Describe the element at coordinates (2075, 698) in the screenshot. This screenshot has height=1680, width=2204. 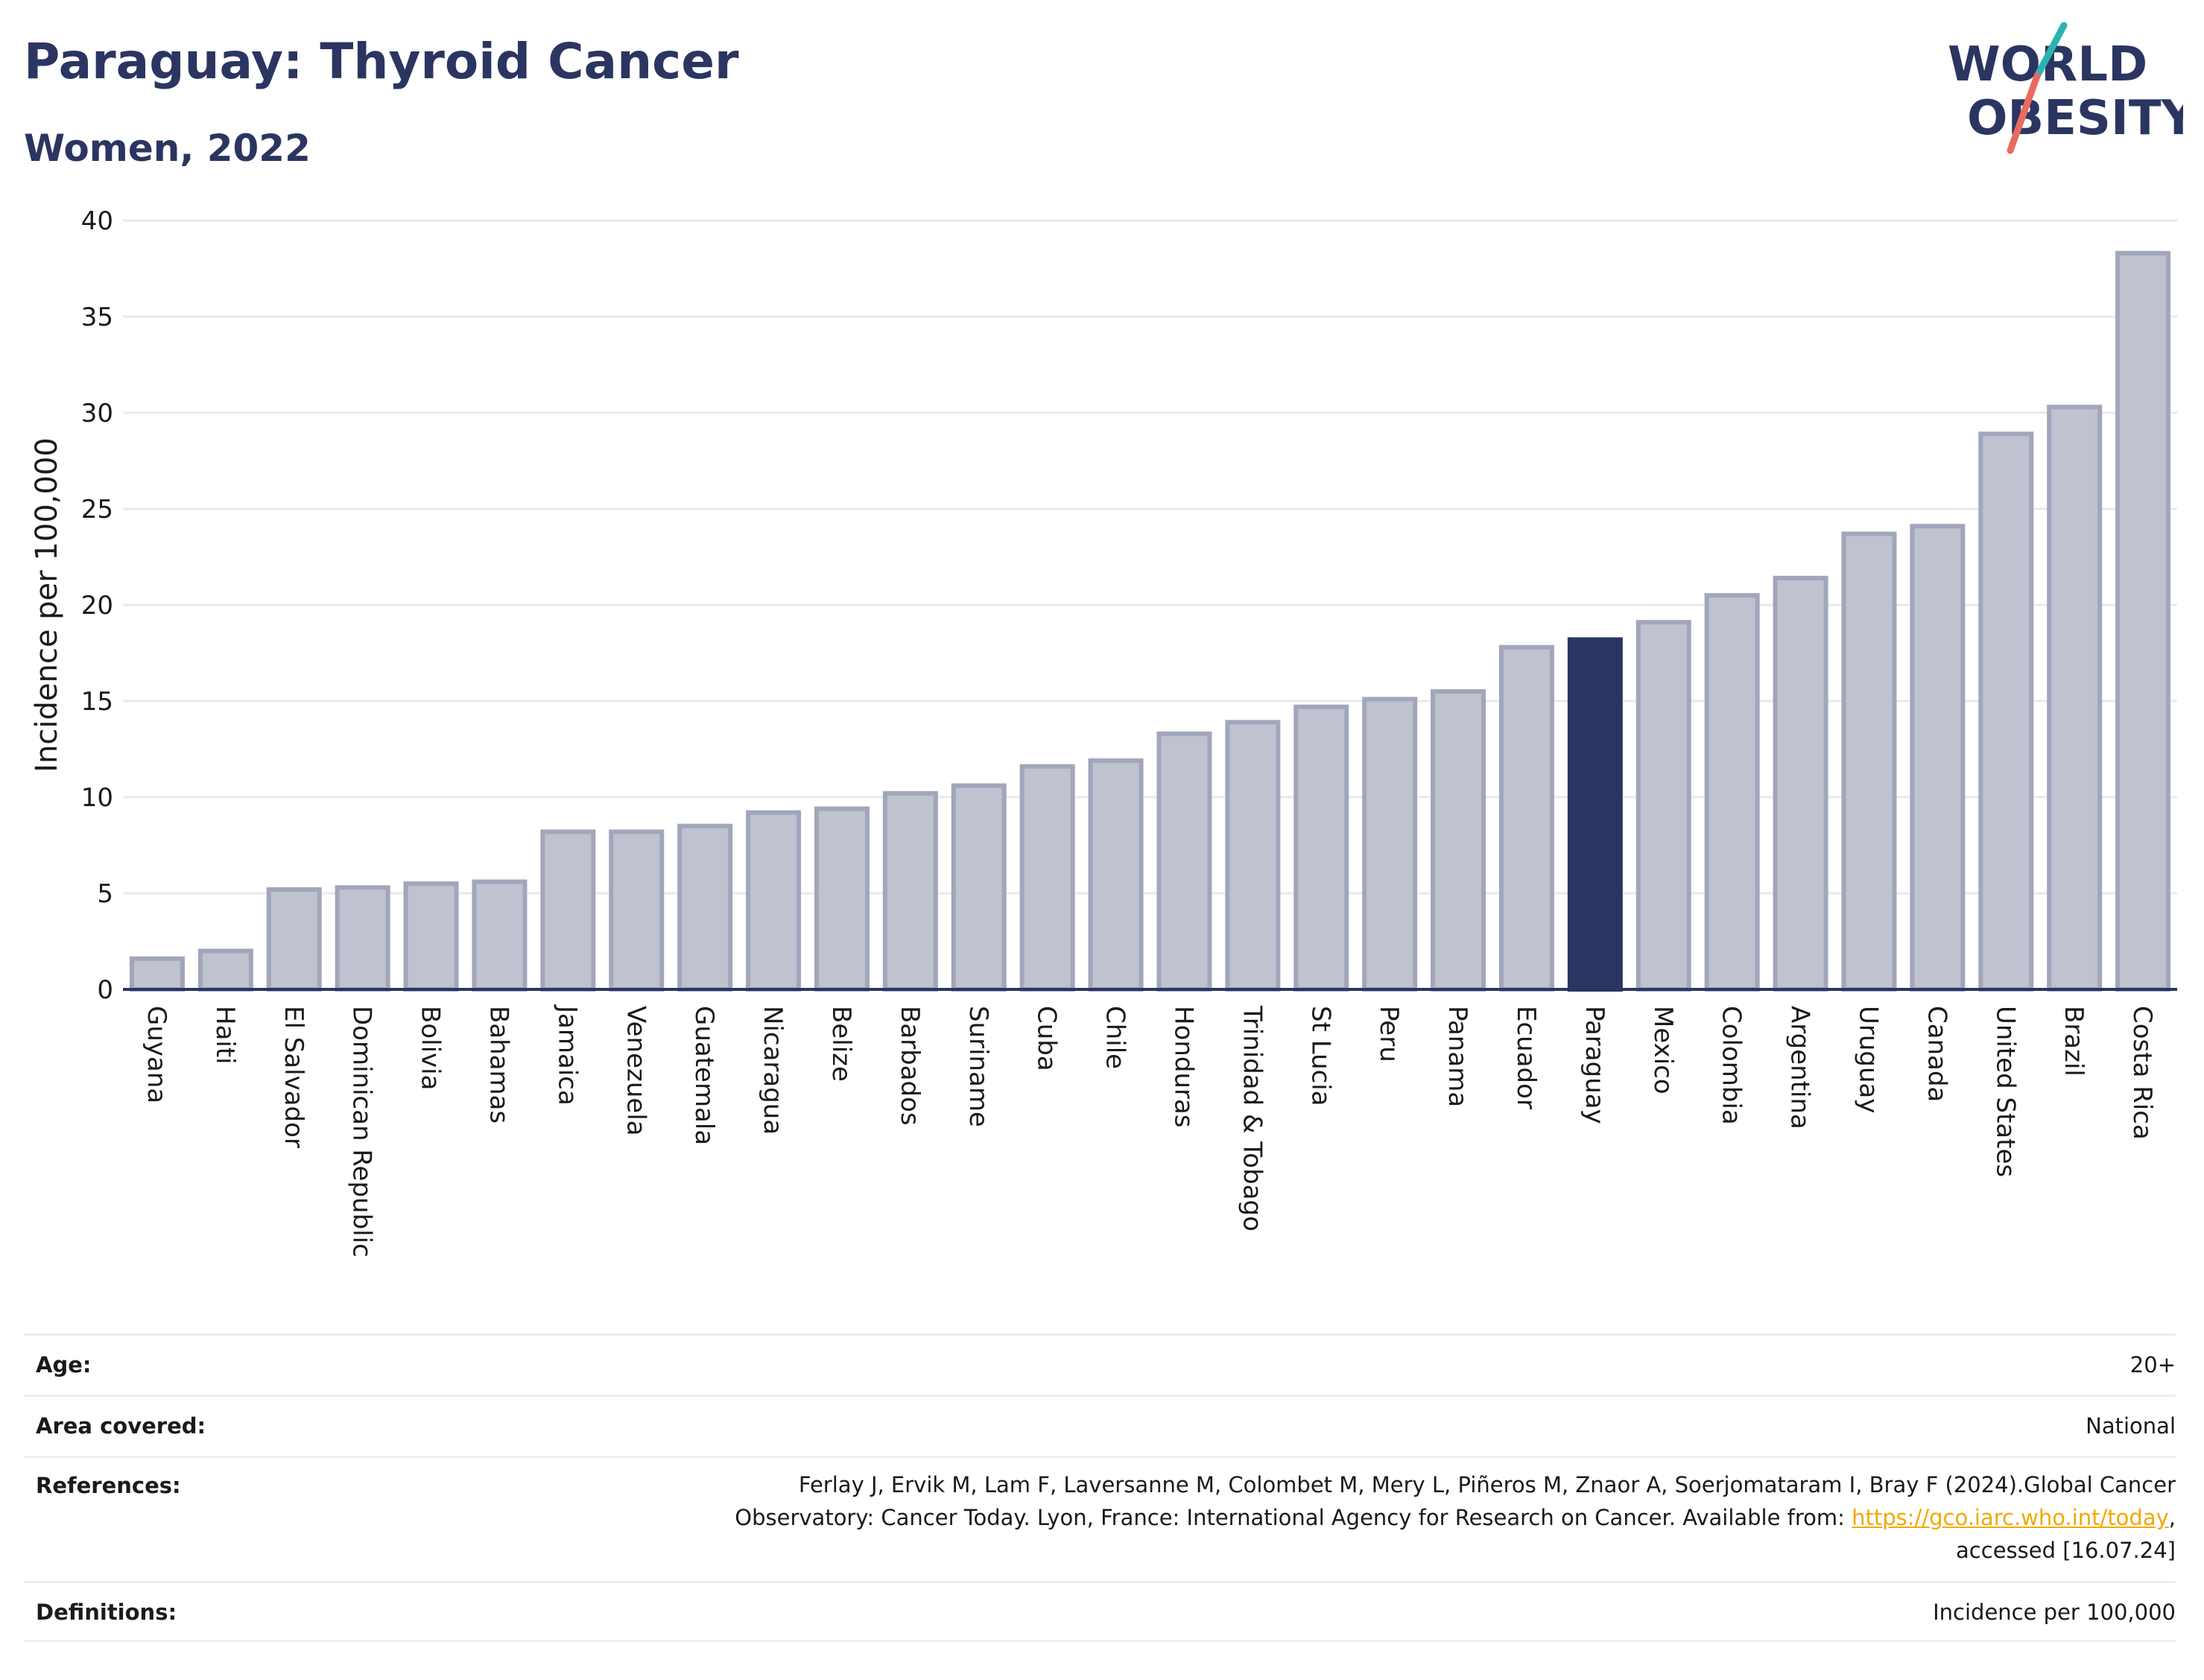
I see `bar-brazil` at that location.